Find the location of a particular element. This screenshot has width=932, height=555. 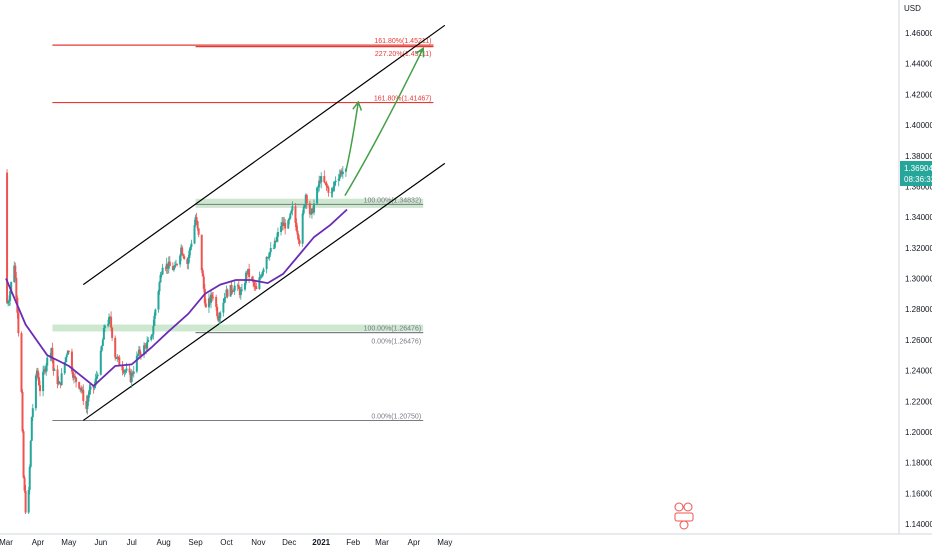

moving-average-layer is located at coordinates (176, 298).